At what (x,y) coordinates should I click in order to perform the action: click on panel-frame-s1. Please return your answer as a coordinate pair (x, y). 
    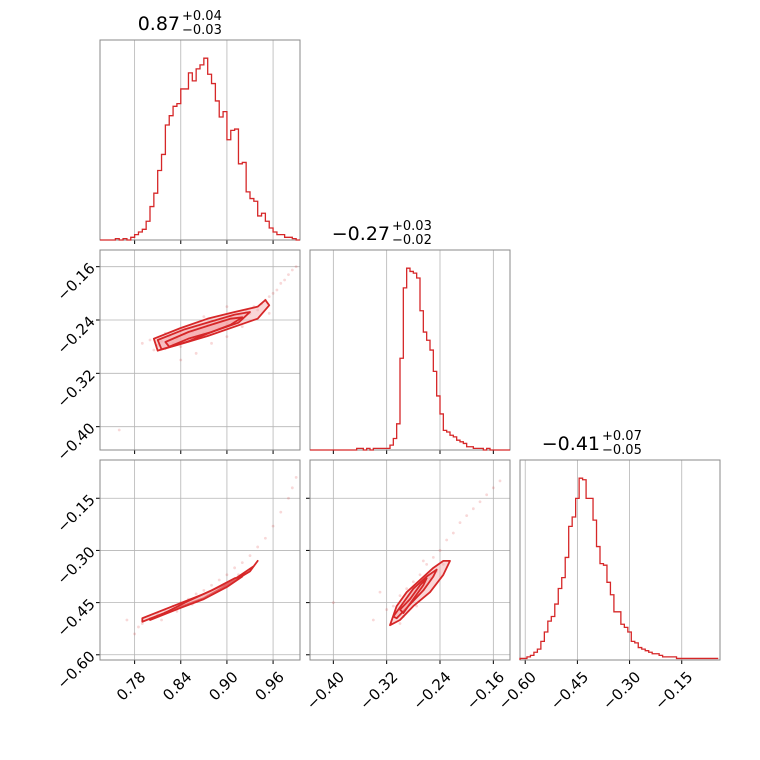
    Looking at the image, I should click on (200, 560).